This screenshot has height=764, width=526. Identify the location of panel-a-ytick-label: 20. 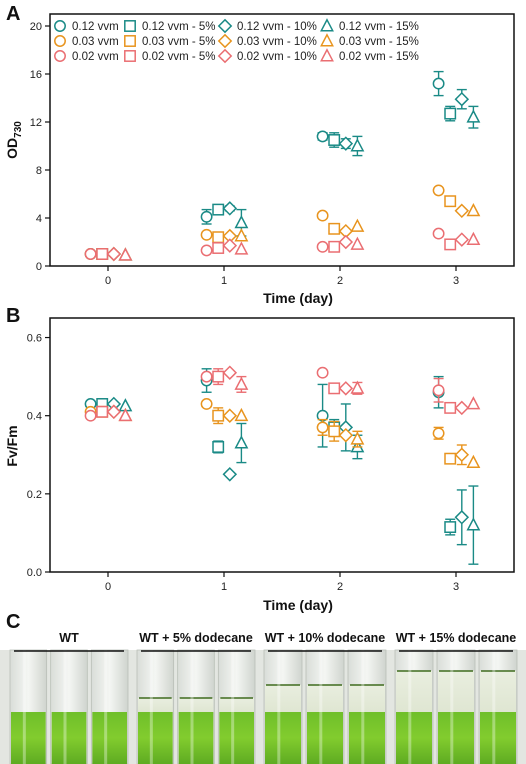
(36, 27).